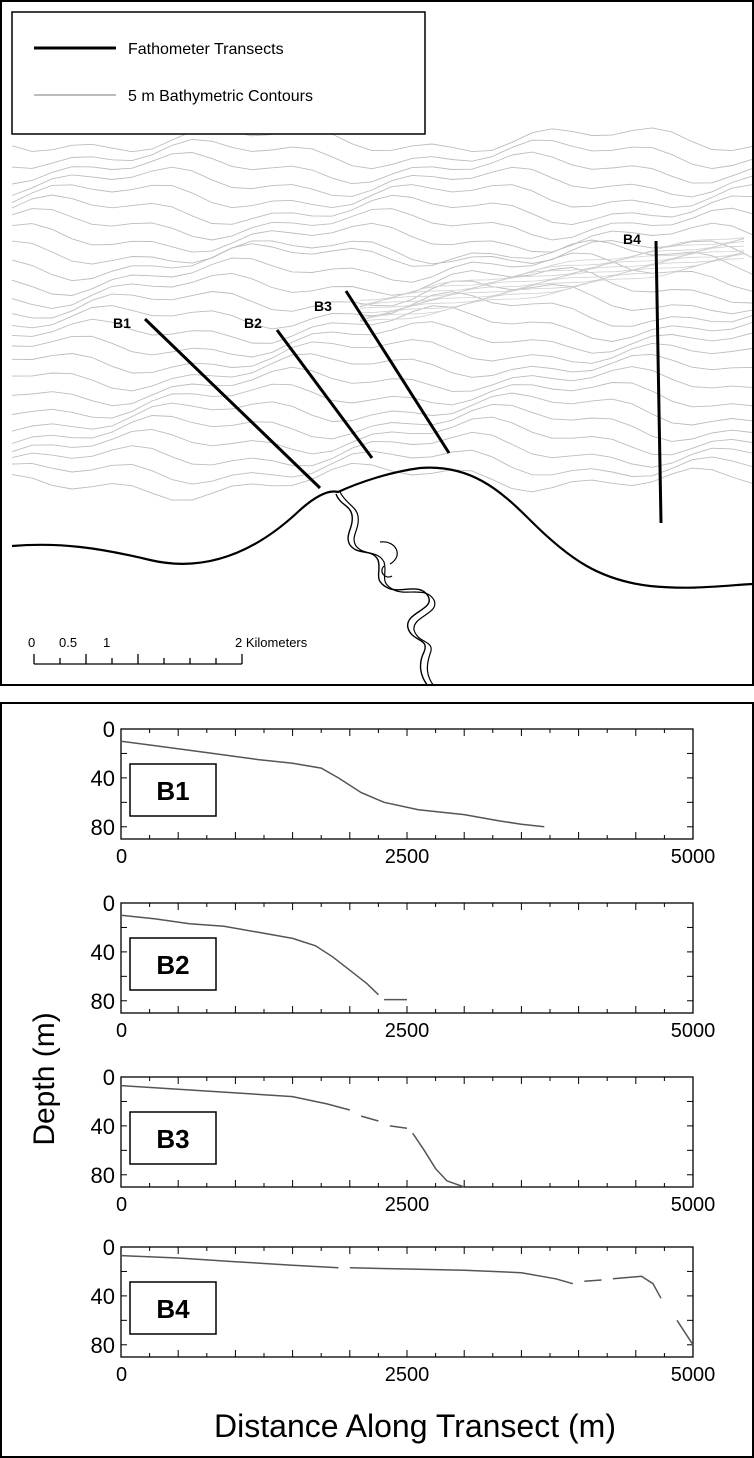  Describe the element at coordinates (415, 1426) in the screenshot. I see `x-axis-title: Distance Along Transect (m)` at that location.